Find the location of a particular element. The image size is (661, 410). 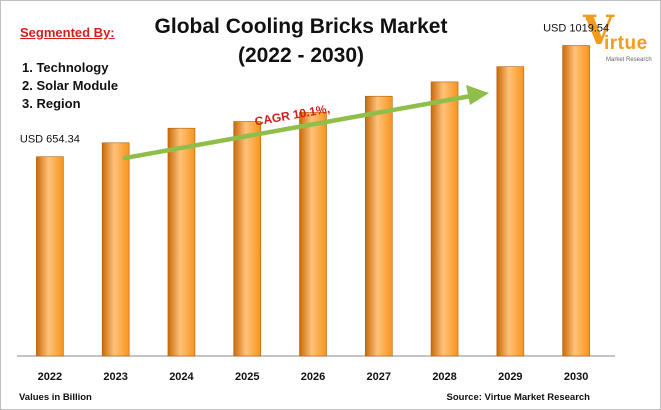

x-tick-label: 2030 is located at coordinates (576, 377).